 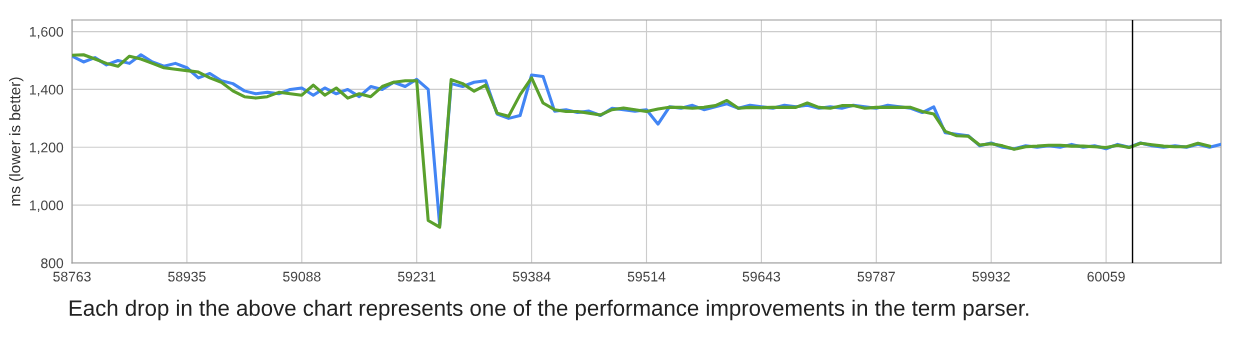 I want to click on y-tick-label: 1,400, so click(x=46, y=90).